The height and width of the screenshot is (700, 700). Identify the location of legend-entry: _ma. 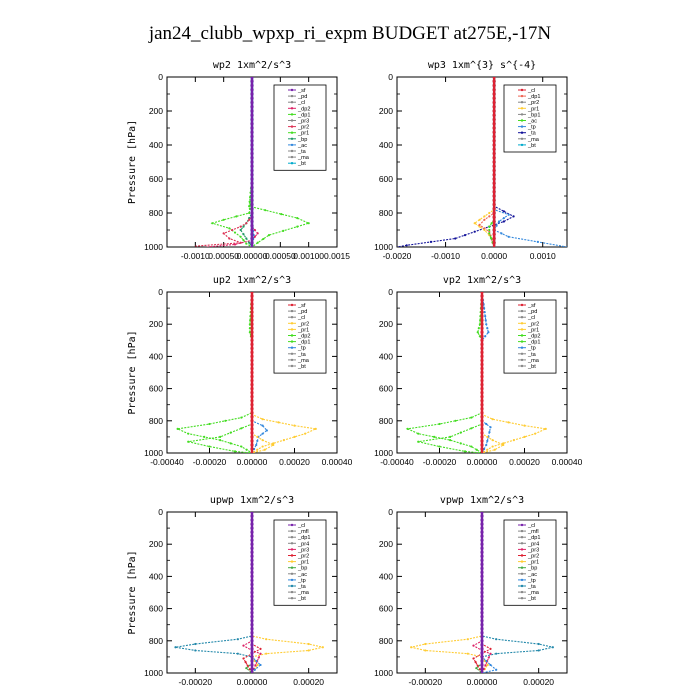
(533, 593).